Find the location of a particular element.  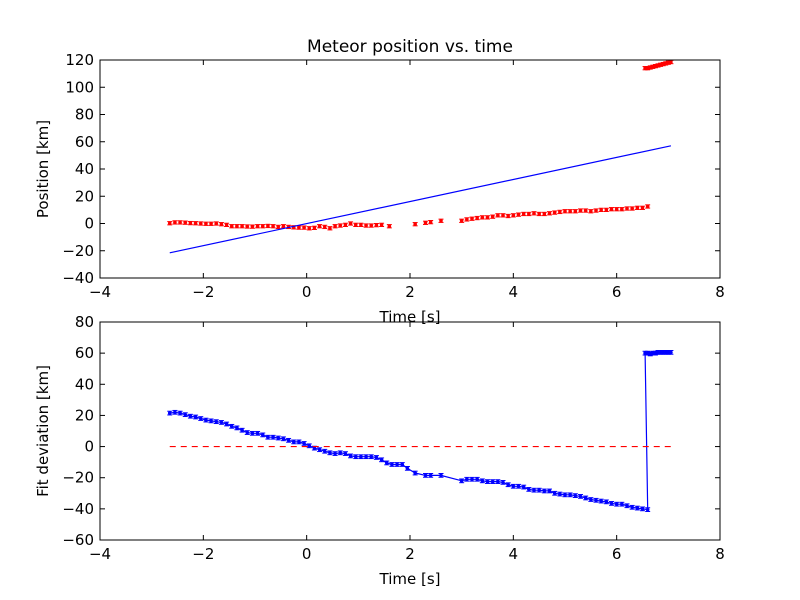

position-chart-ytick-label: 0 is located at coordinates (89, 224).